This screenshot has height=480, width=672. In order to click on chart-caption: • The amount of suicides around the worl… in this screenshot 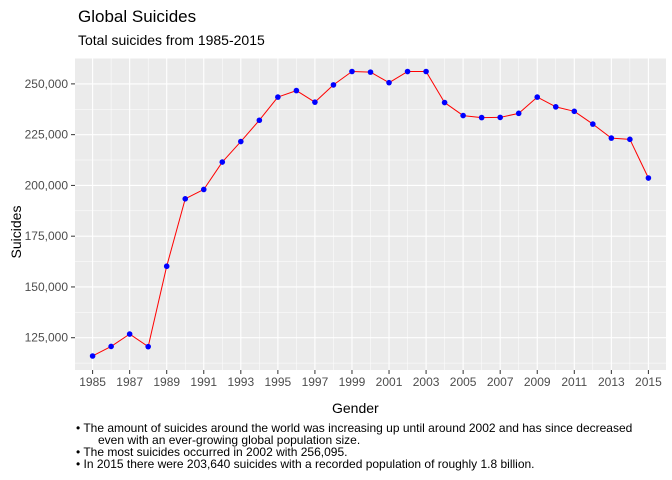, I will do `click(371, 446)`.